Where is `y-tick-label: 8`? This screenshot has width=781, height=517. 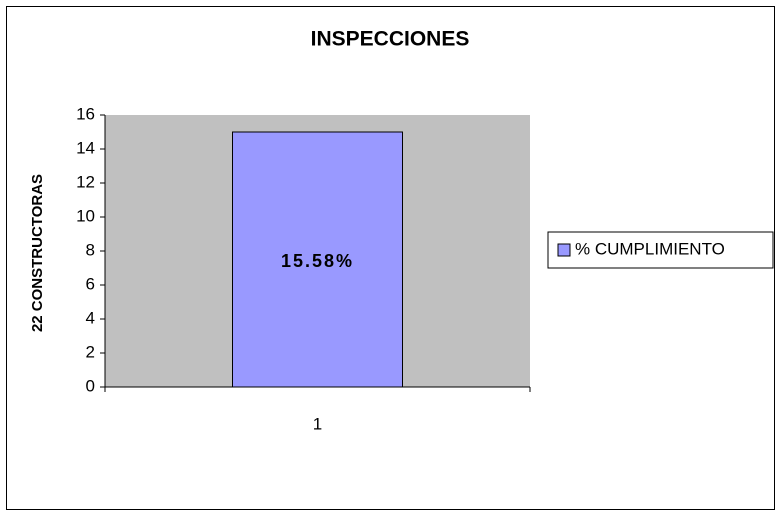
y-tick-label: 8 is located at coordinates (90, 249).